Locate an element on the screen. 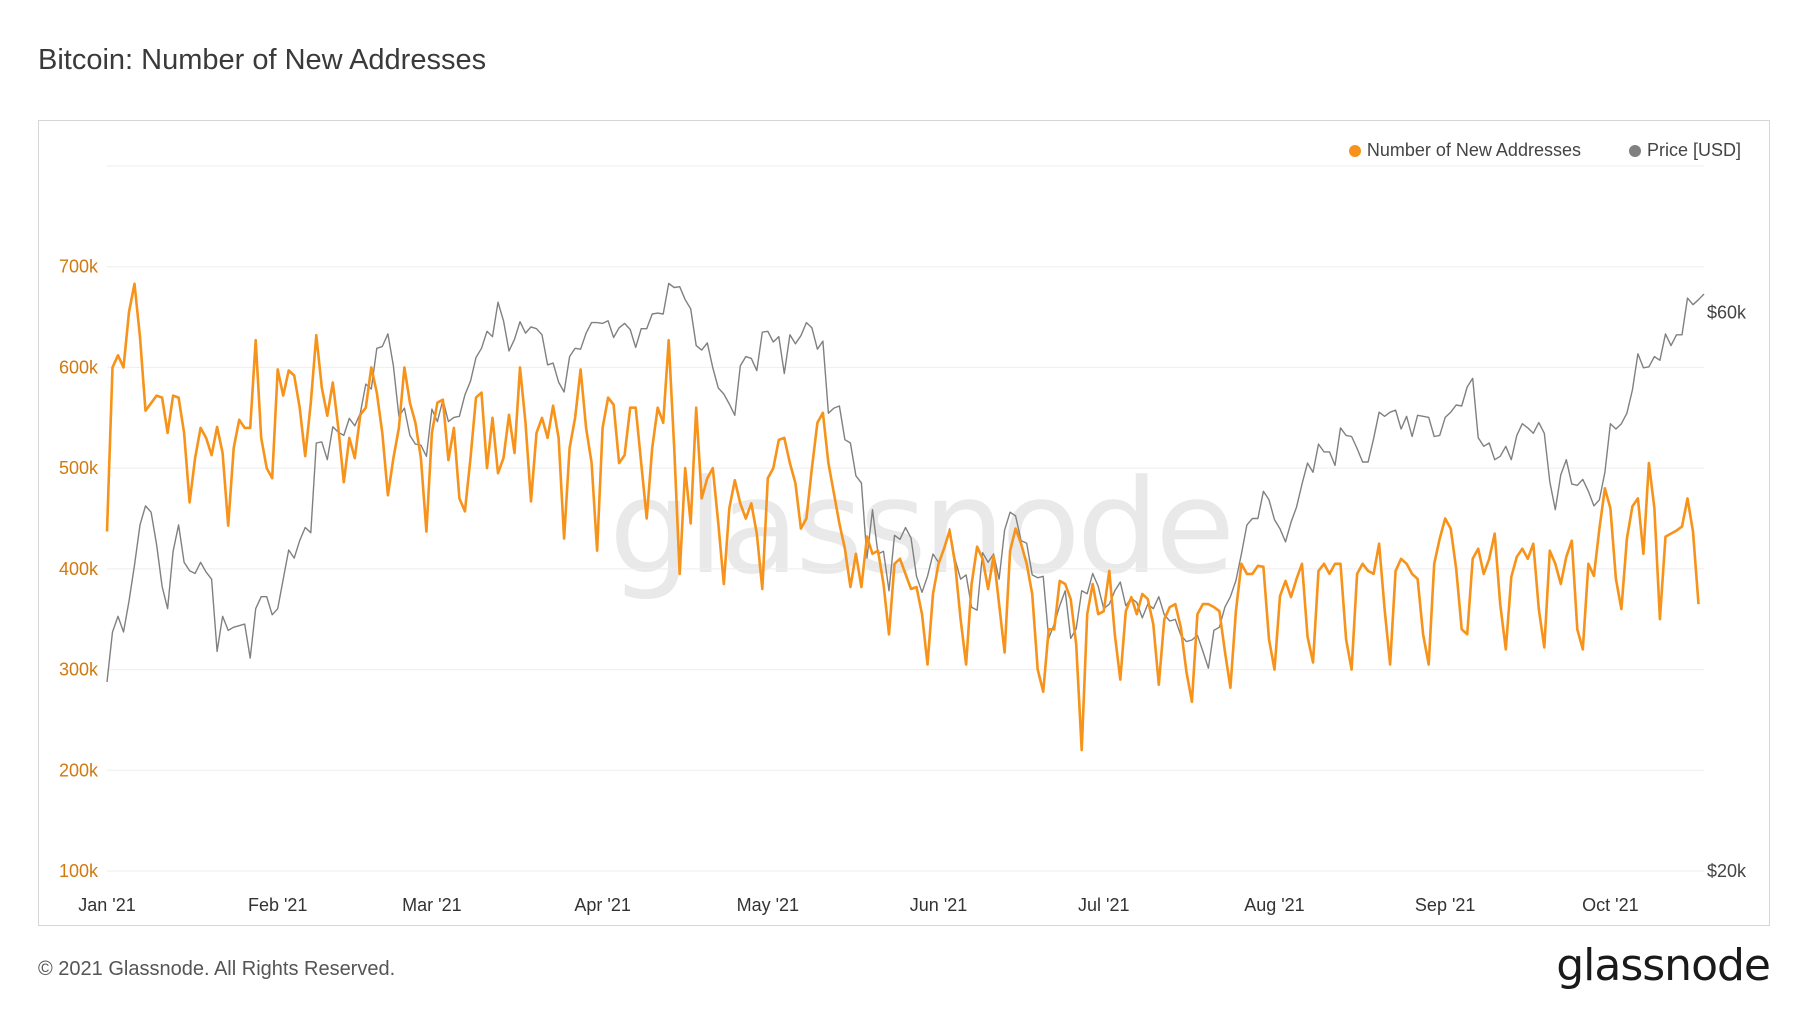 The image size is (1800, 1013). x-axis-tick-label: Jun '21 is located at coordinates (938, 905).